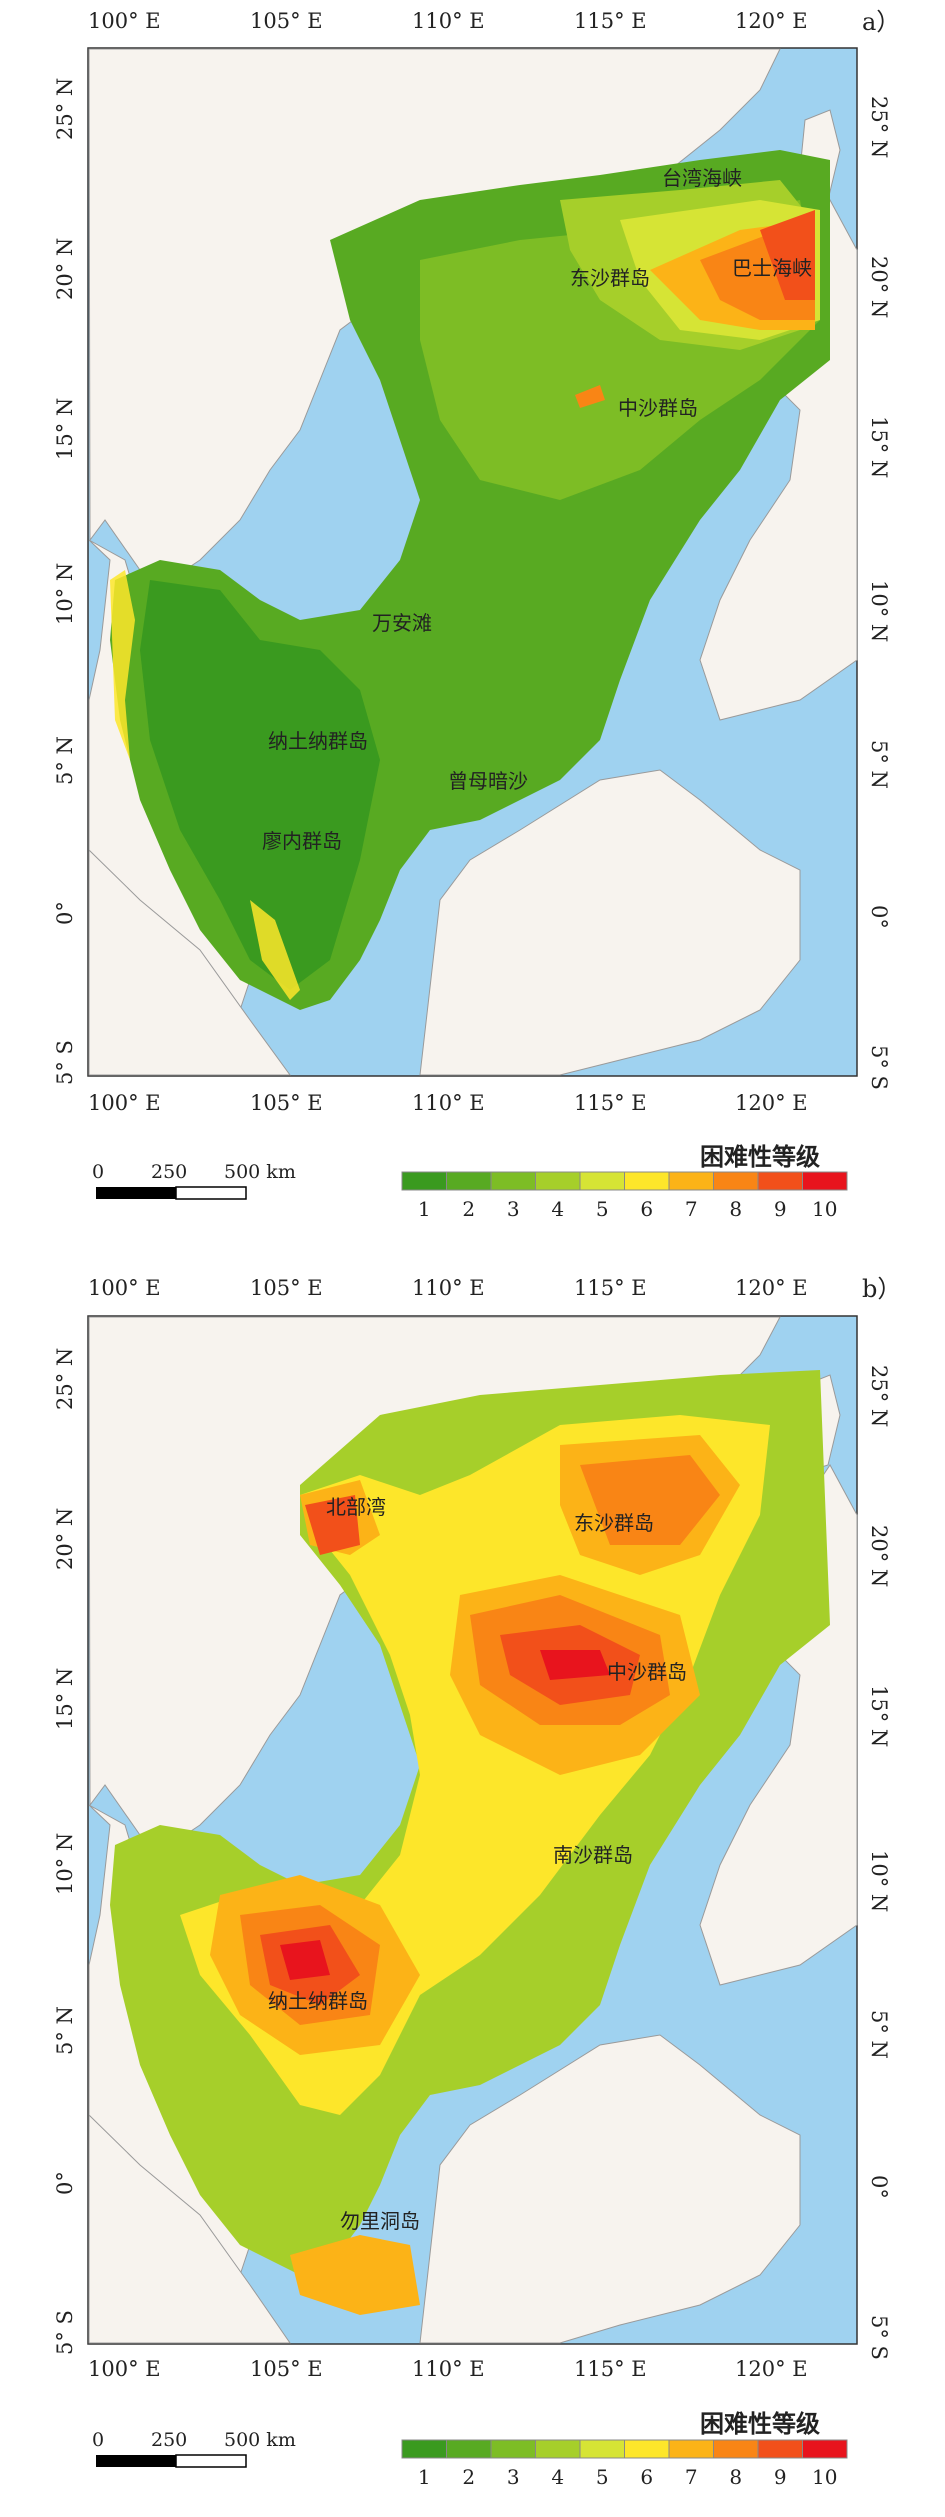 Image resolution: width=945 pixels, height=2517 pixels. What do you see at coordinates (98, 1172) in the screenshot?
I see `svg-text: 0` at bounding box center [98, 1172].